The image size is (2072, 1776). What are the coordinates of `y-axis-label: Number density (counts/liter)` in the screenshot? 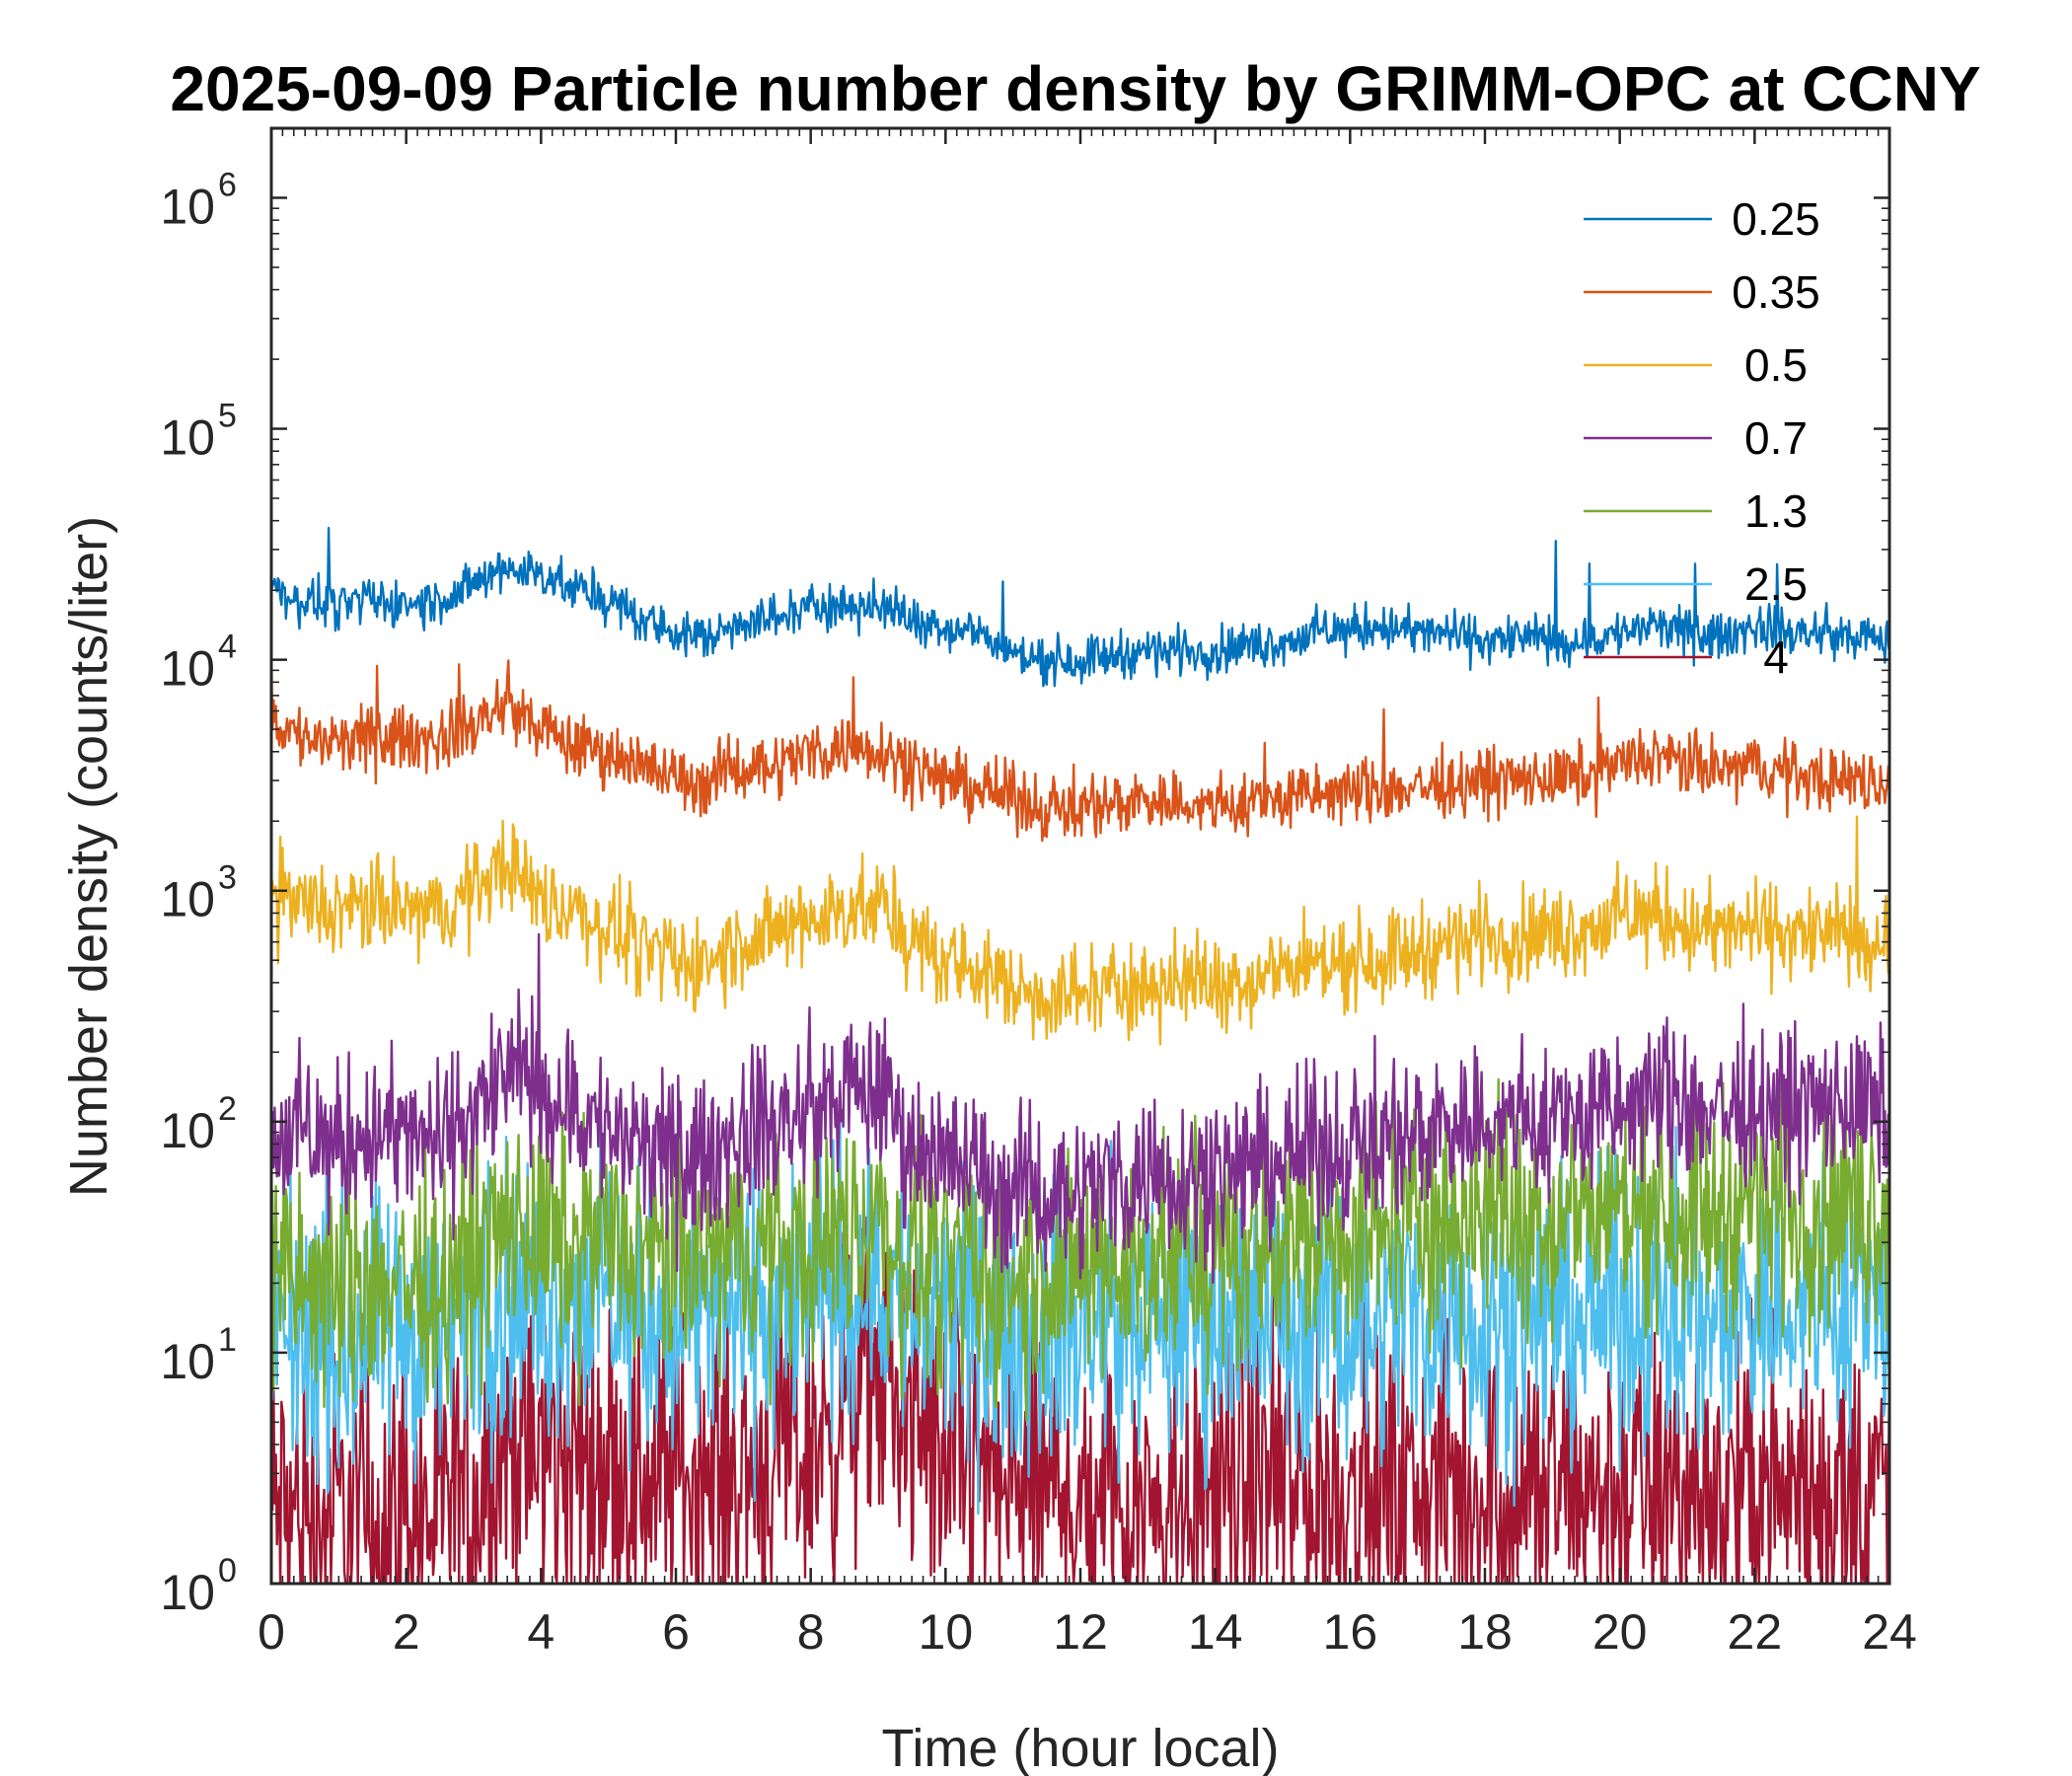 It's located at (89, 857).